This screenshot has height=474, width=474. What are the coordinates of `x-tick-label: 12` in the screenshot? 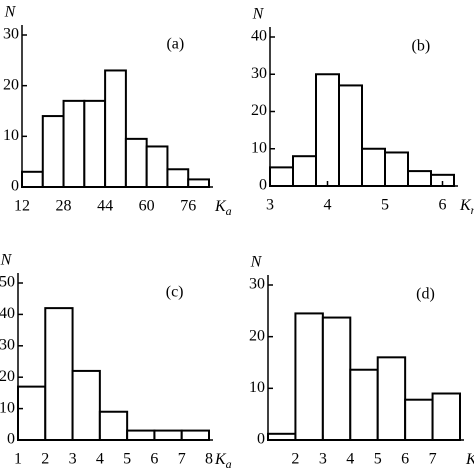 It's located at (22, 206).